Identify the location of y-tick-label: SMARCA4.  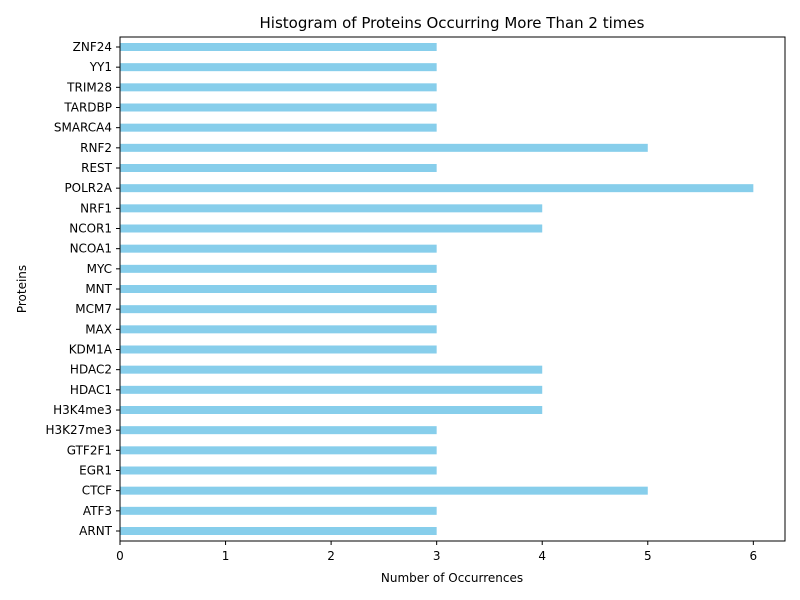
(83, 128).